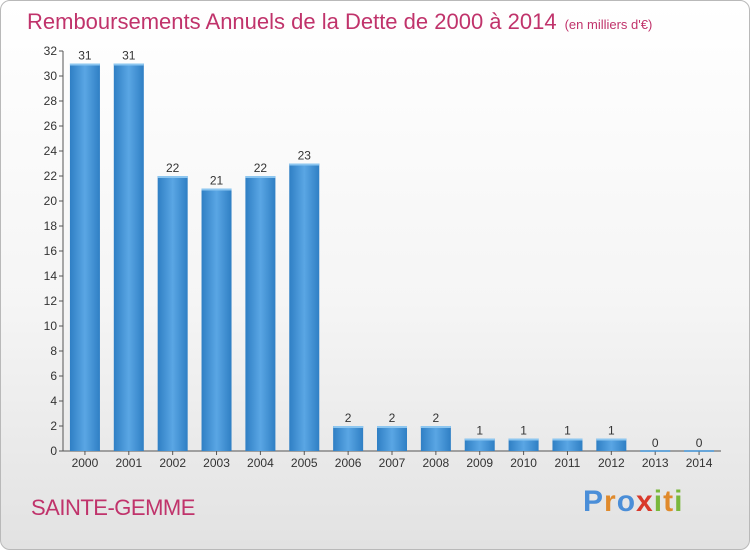  I want to click on x-tick-label: 2011, so click(568, 463).